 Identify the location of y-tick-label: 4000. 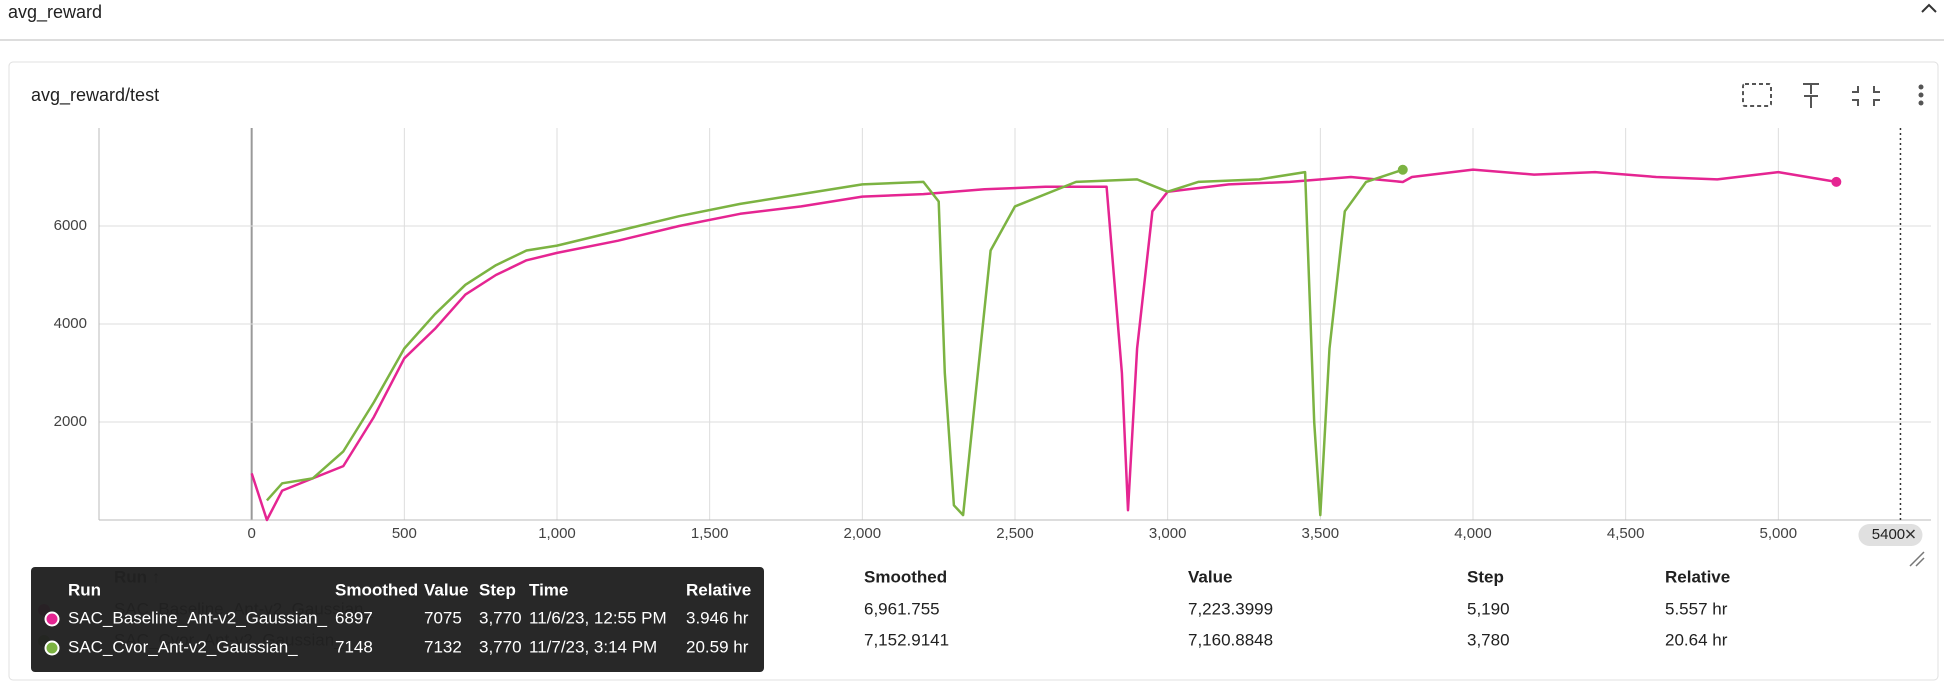
(70, 323).